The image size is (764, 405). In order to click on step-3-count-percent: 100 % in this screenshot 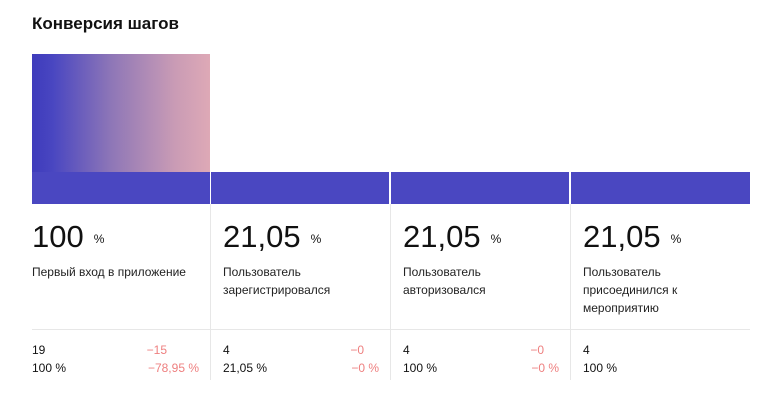, I will do `click(420, 368)`.